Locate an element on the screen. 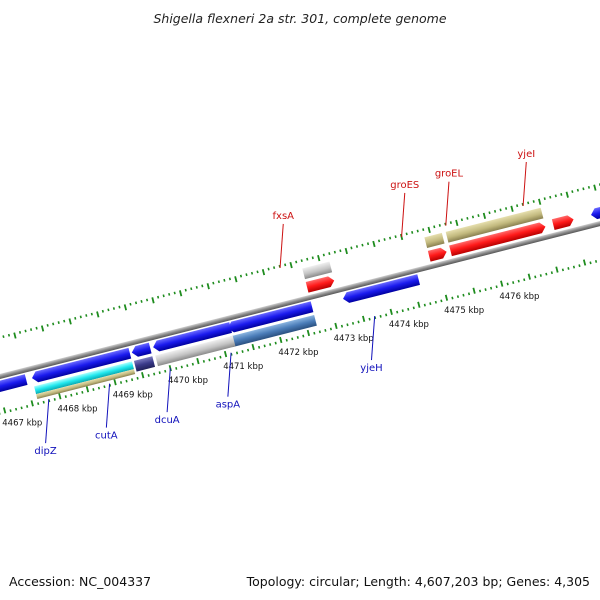  gene-label-yjeI: yjeI is located at coordinates (526, 154).